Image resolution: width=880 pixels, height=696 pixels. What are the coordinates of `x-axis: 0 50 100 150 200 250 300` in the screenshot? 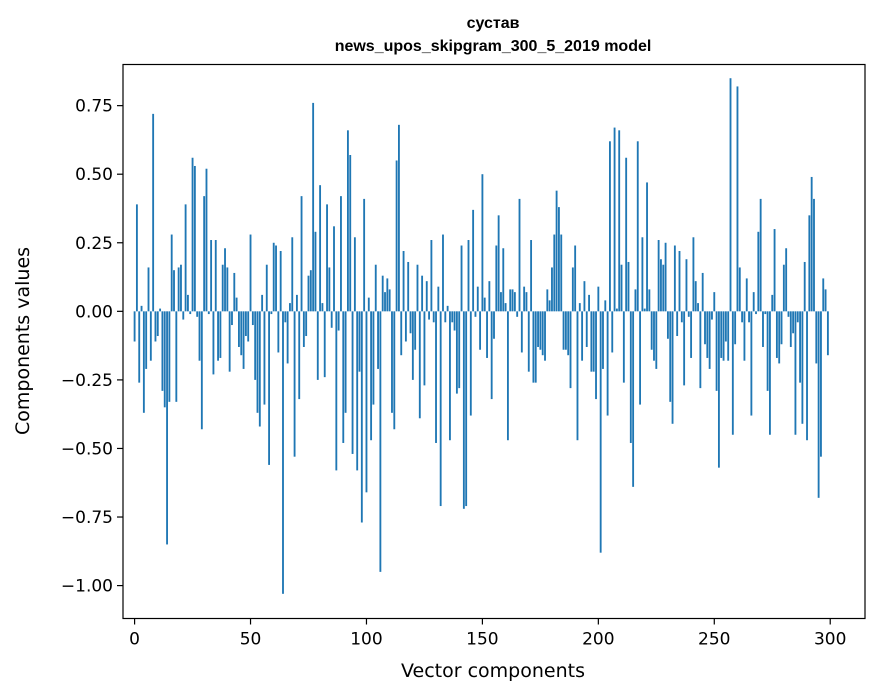 It's located at (487, 634).